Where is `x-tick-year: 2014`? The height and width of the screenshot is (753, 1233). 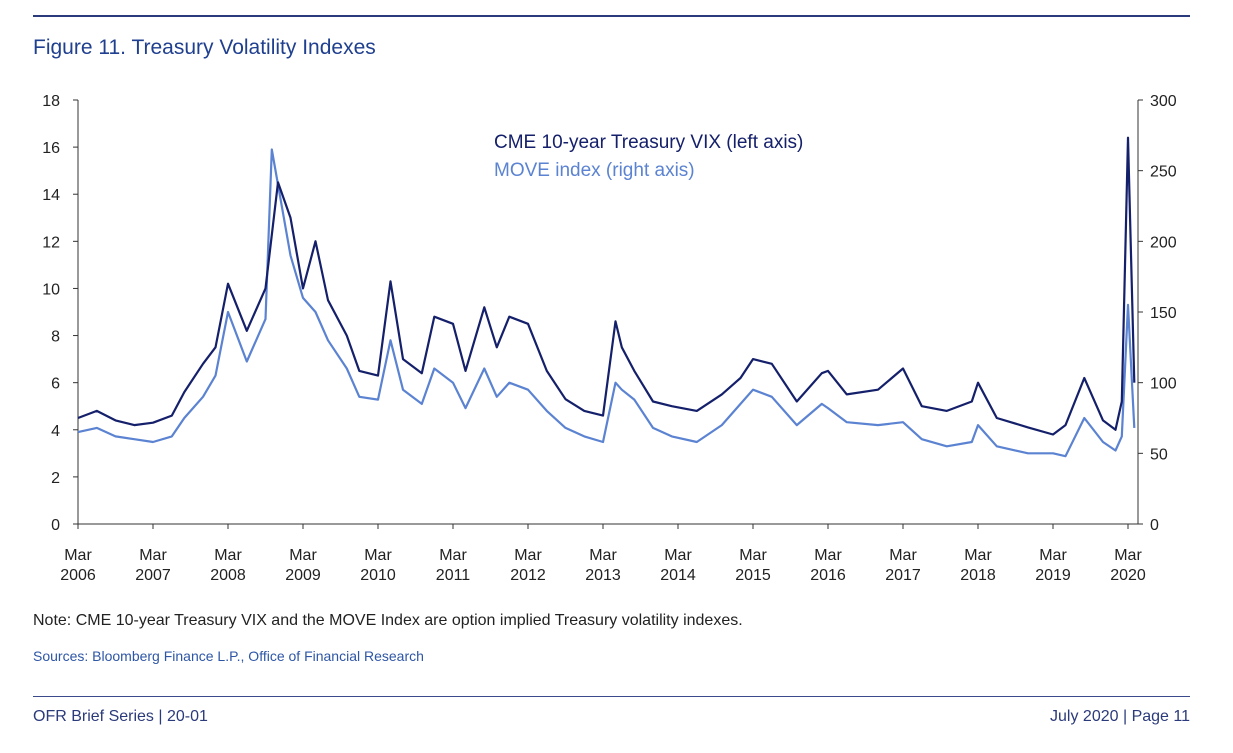
x-tick-year: 2014 is located at coordinates (678, 575).